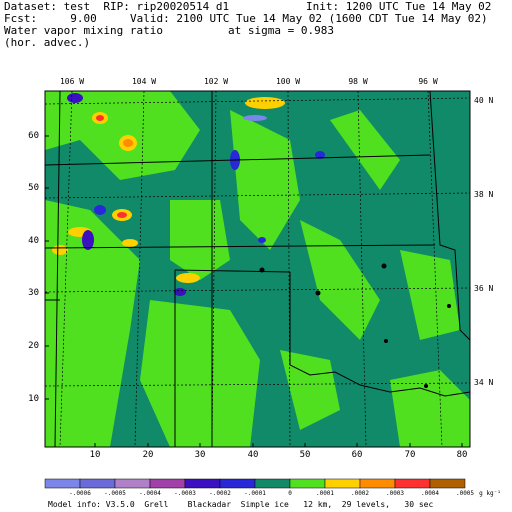  I want to click on sigma-level: at sigma = 0.983, so click(281, 30).